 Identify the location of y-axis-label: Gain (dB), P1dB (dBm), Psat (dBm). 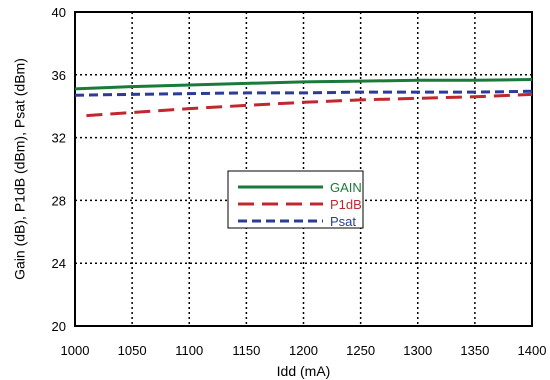
(20, 169).